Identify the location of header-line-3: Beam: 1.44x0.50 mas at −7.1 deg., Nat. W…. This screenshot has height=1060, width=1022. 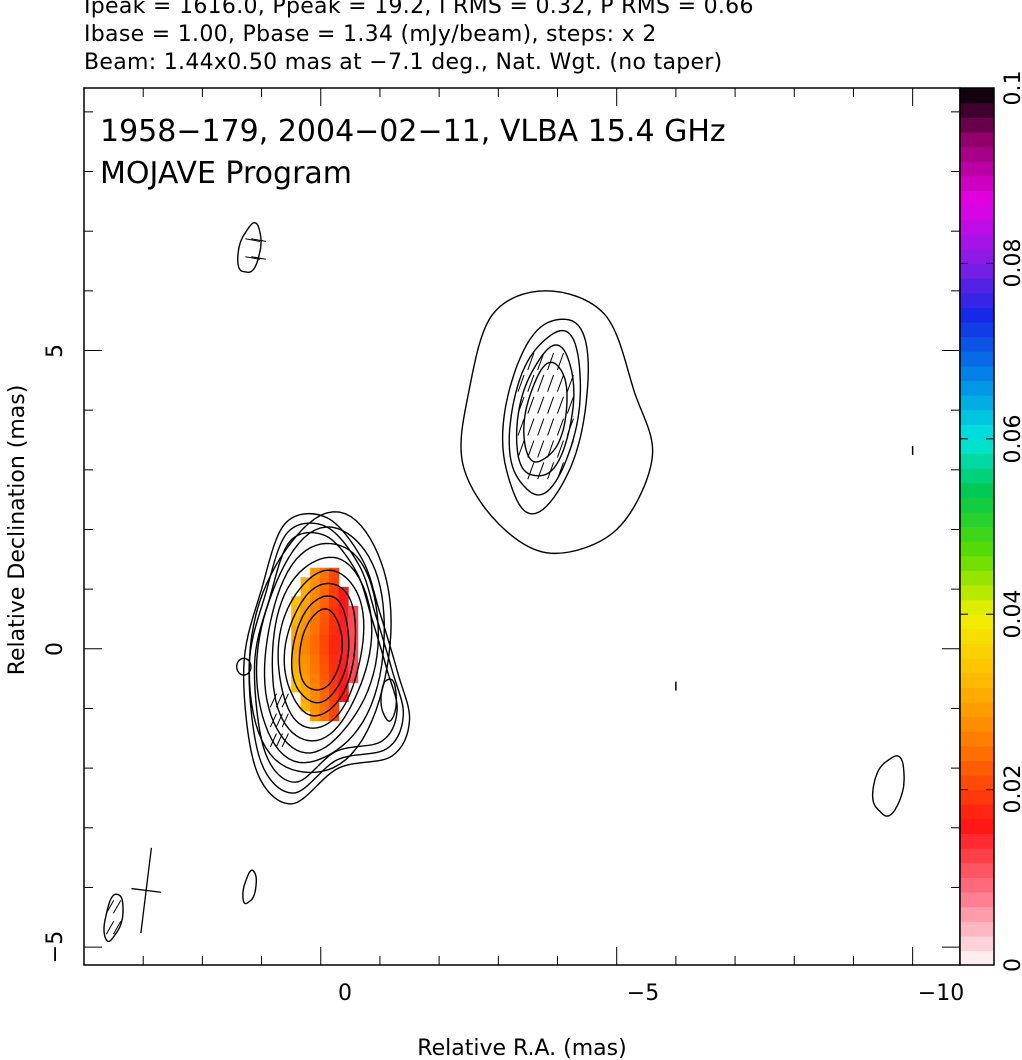
(403, 62).